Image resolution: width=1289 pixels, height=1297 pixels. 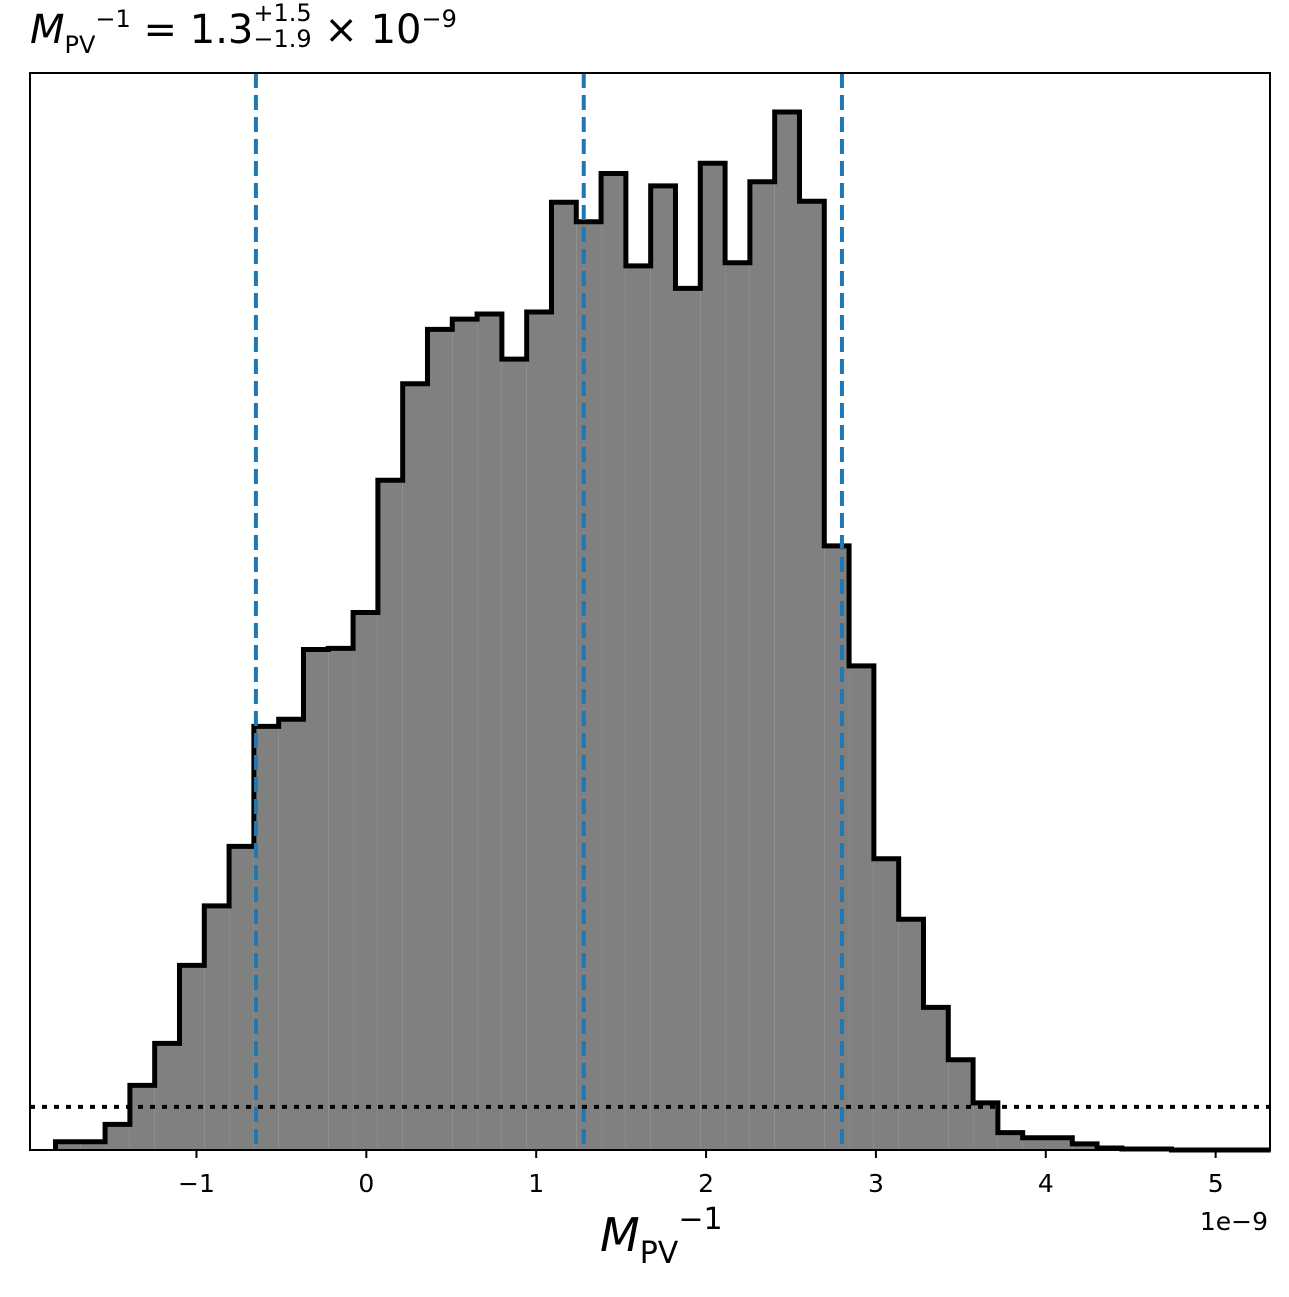 What do you see at coordinates (706, 1183) in the screenshot?
I see `x-tick-label: 2` at bounding box center [706, 1183].